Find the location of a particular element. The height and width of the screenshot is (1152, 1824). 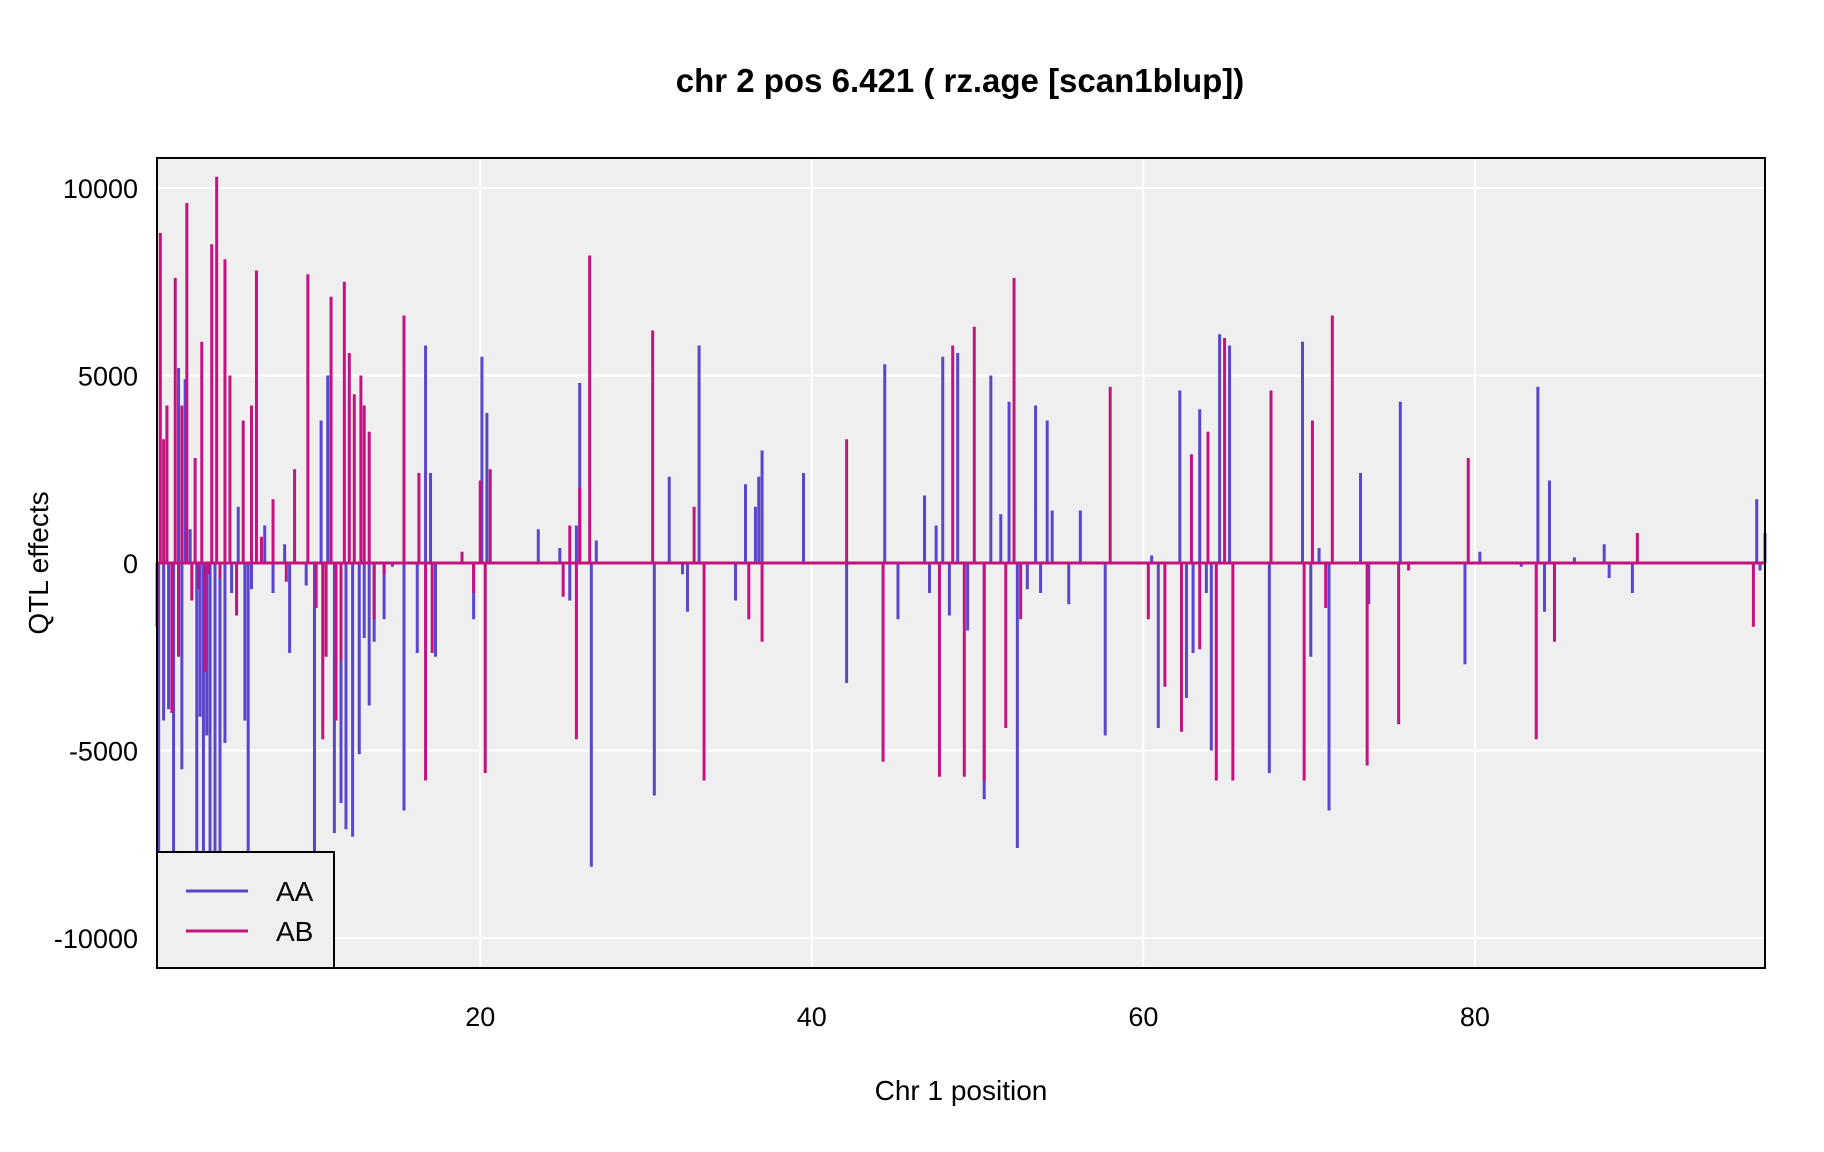

y-tick-label: -10000 is located at coordinates (96, 939).